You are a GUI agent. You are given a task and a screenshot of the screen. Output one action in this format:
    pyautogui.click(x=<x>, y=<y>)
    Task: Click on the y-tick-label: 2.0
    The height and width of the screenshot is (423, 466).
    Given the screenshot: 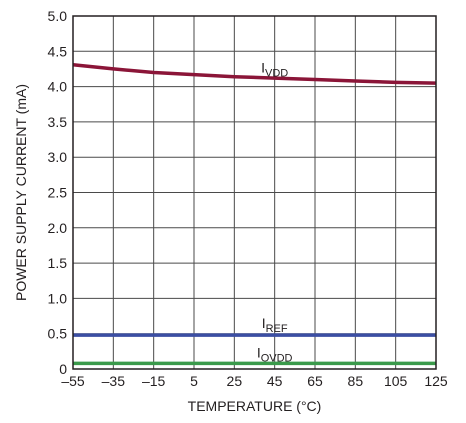 What is the action you would take?
    pyautogui.click(x=58, y=228)
    